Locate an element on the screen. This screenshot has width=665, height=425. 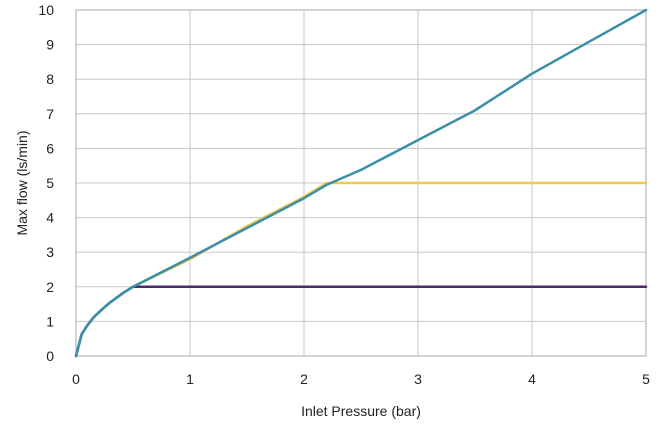
x-tick-label: 3 is located at coordinates (418, 379).